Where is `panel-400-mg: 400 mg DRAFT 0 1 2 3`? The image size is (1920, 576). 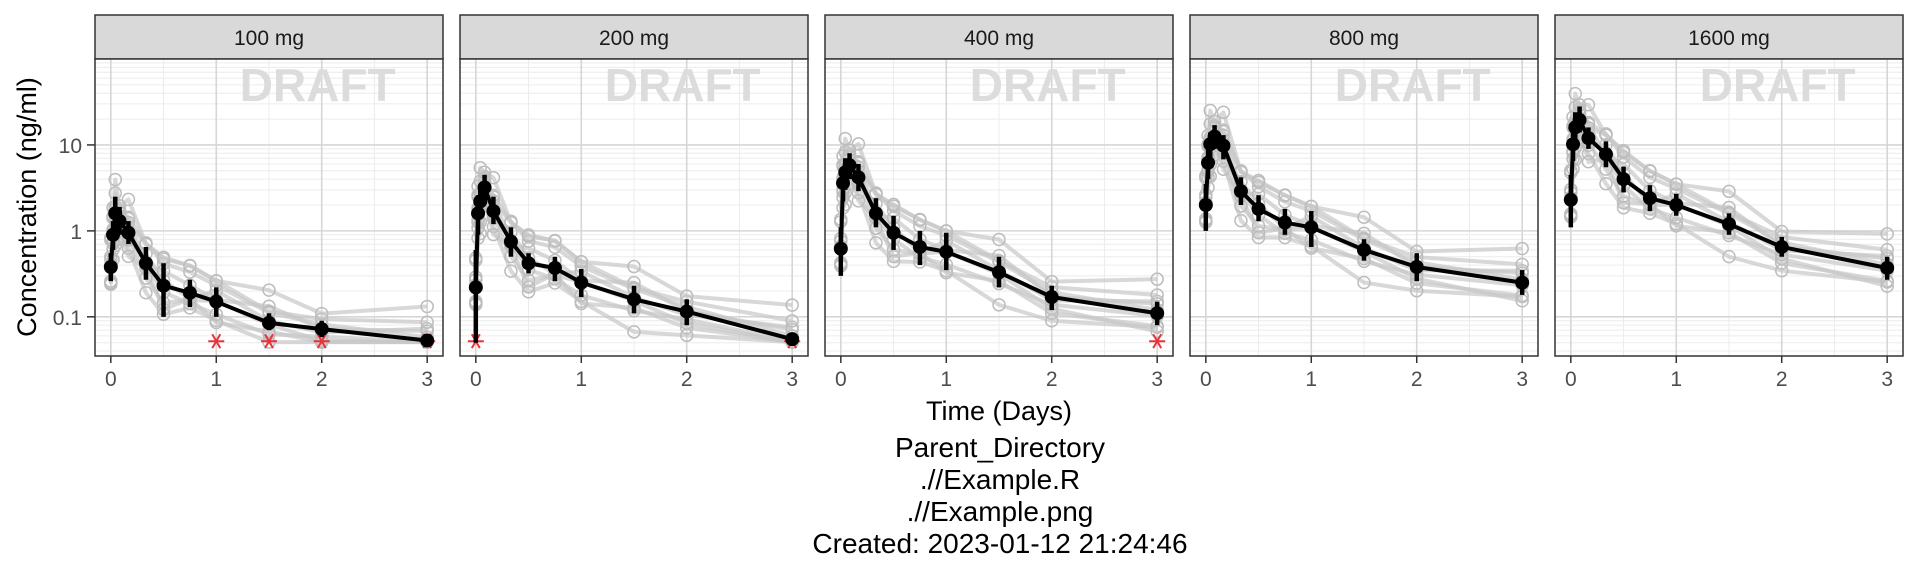 panel-400-mg: 400 mg DRAFT 0 1 2 3 is located at coordinates (999, 202).